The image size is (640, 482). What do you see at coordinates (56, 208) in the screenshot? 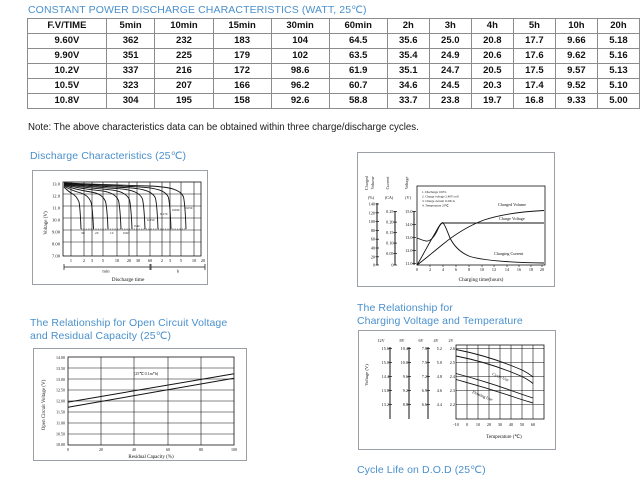
I see `svg-text: 11.0` at bounding box center [56, 208].